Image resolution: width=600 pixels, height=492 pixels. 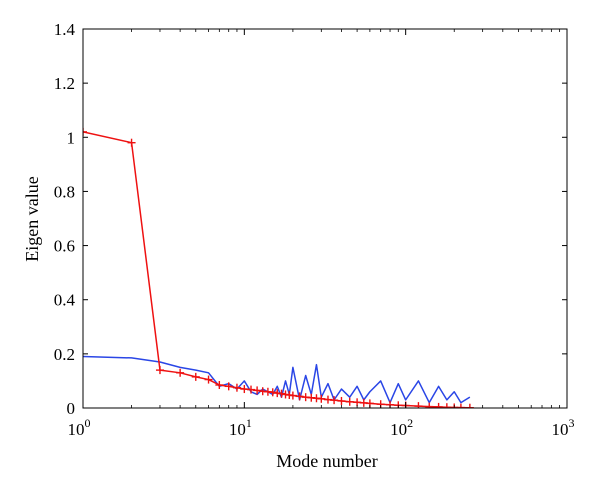 I want to click on y-axis-label: Eigen value, so click(x=32, y=218).